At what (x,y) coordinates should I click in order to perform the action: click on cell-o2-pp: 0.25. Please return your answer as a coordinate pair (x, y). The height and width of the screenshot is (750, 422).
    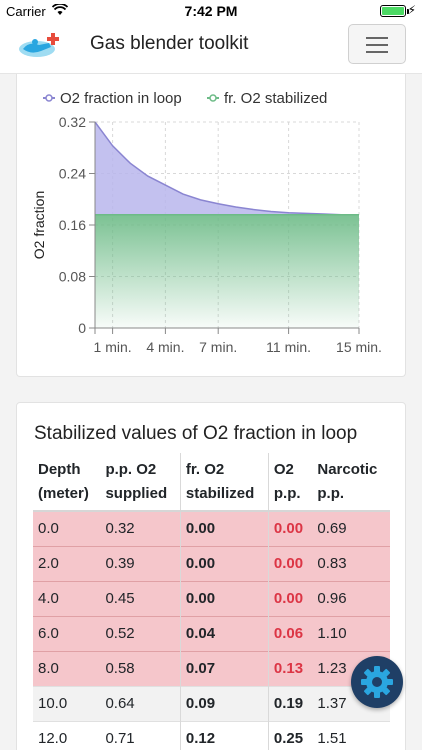
    Looking at the image, I should click on (290, 735).